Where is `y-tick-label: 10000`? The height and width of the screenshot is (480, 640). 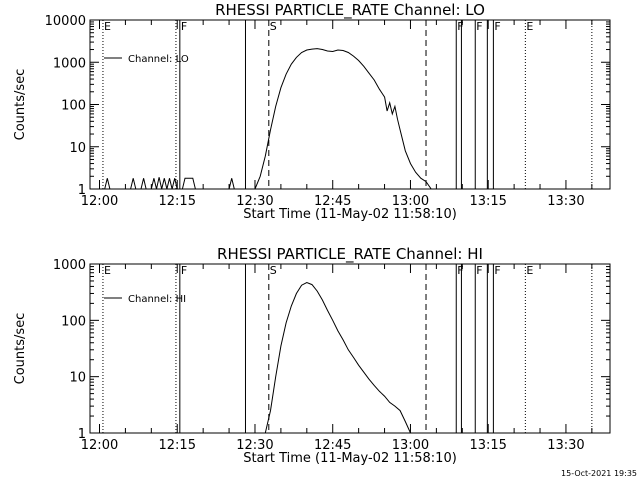
y-tick-label: 10000 is located at coordinates (65, 21).